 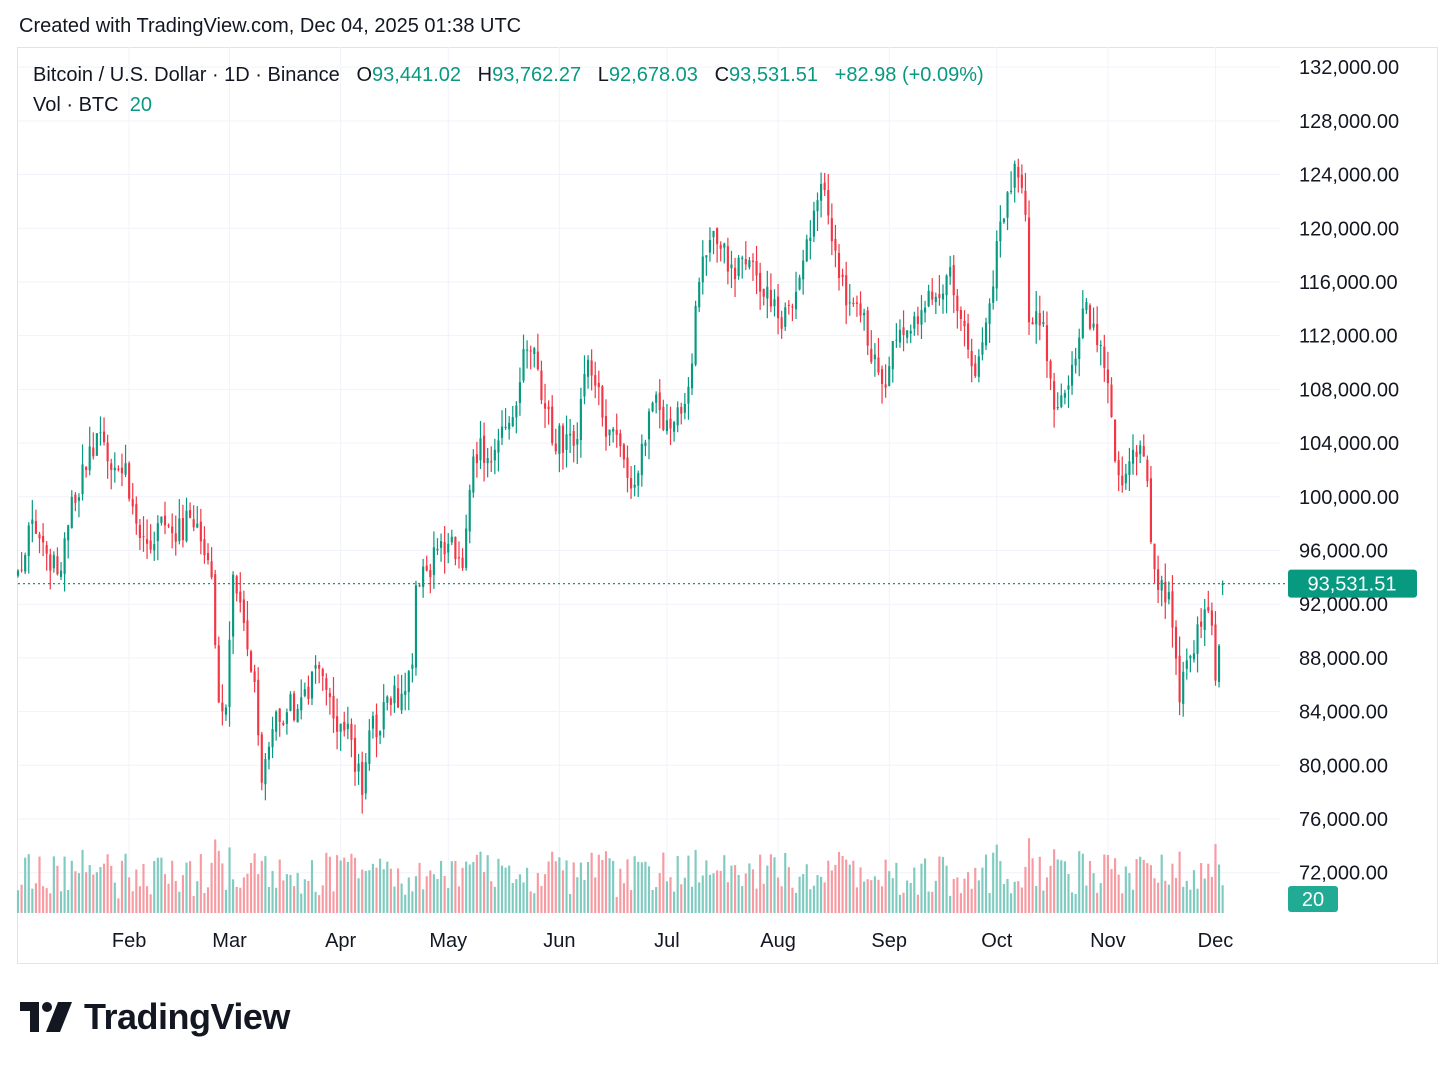 I want to click on time-axis: Feb Mar Apr May Jun Jul Aug Sep Oct Nov Dec, so click(x=672, y=941).